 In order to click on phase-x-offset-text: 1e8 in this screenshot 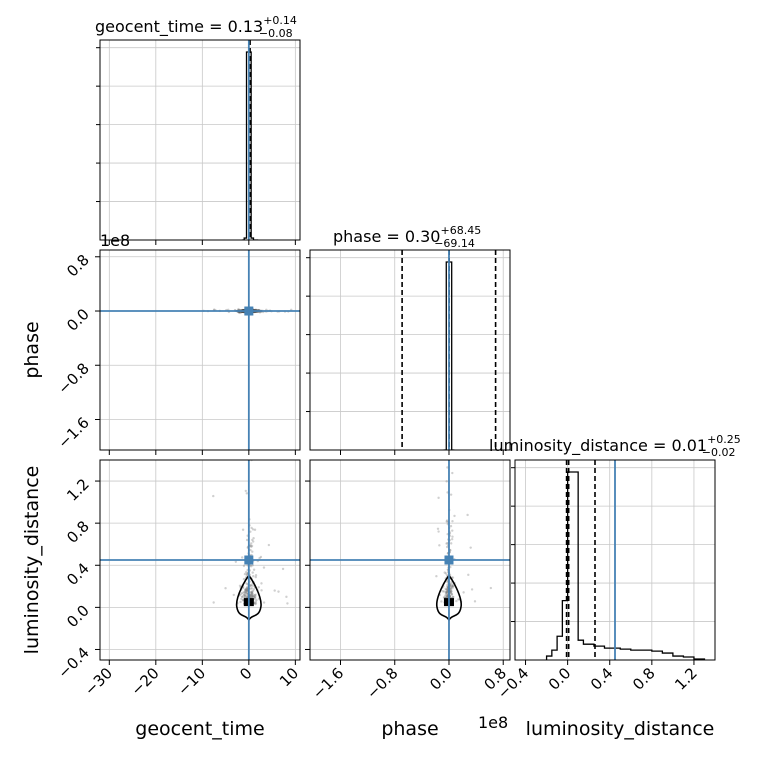, I will do `click(493, 722)`.